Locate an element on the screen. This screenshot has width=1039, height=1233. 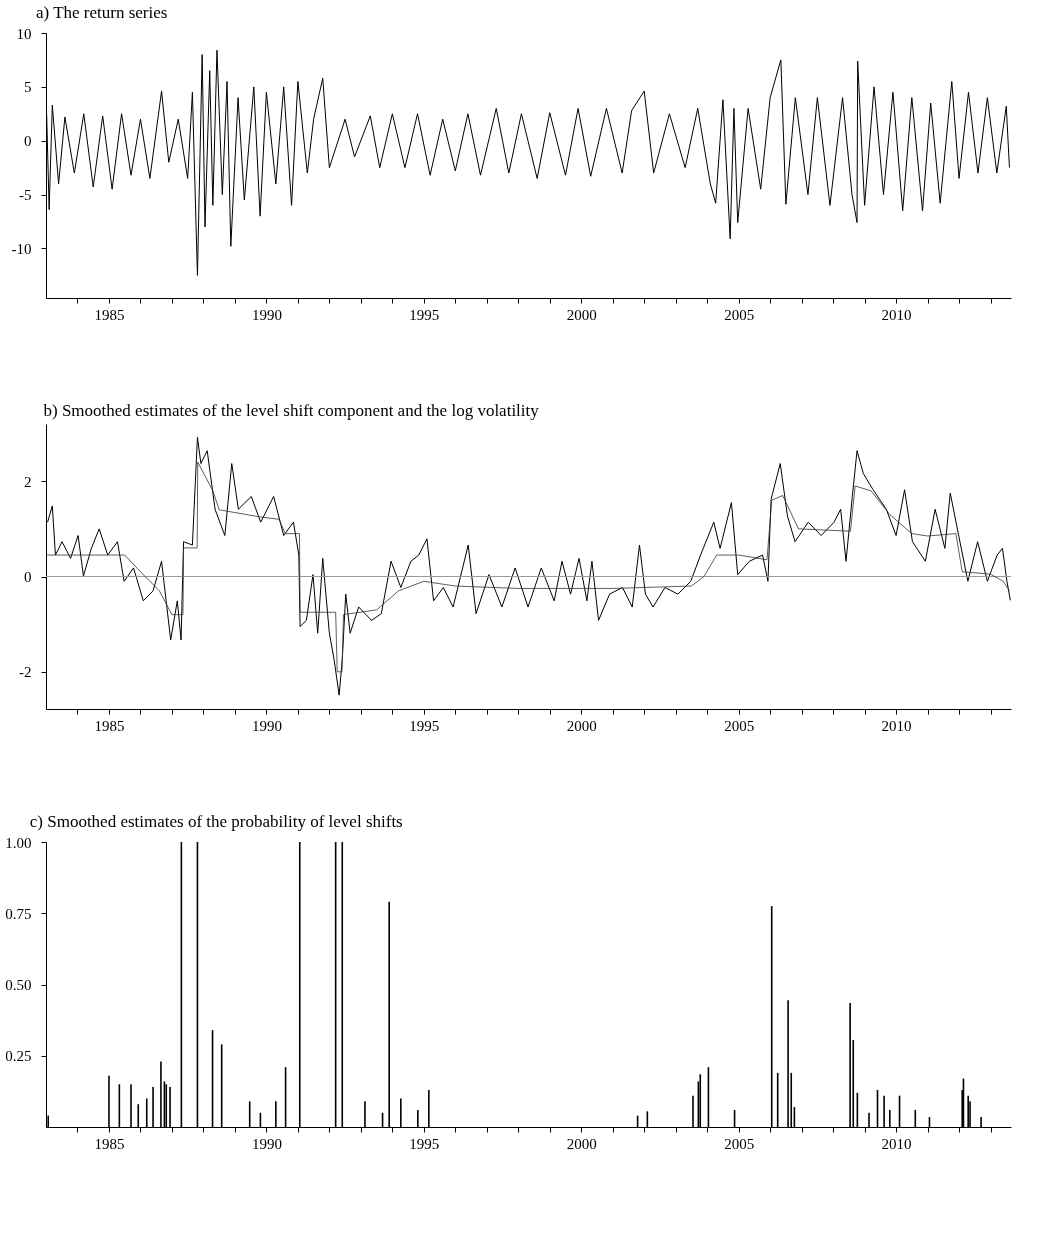
y-tick-label: 0.25 is located at coordinates (18, 1056).